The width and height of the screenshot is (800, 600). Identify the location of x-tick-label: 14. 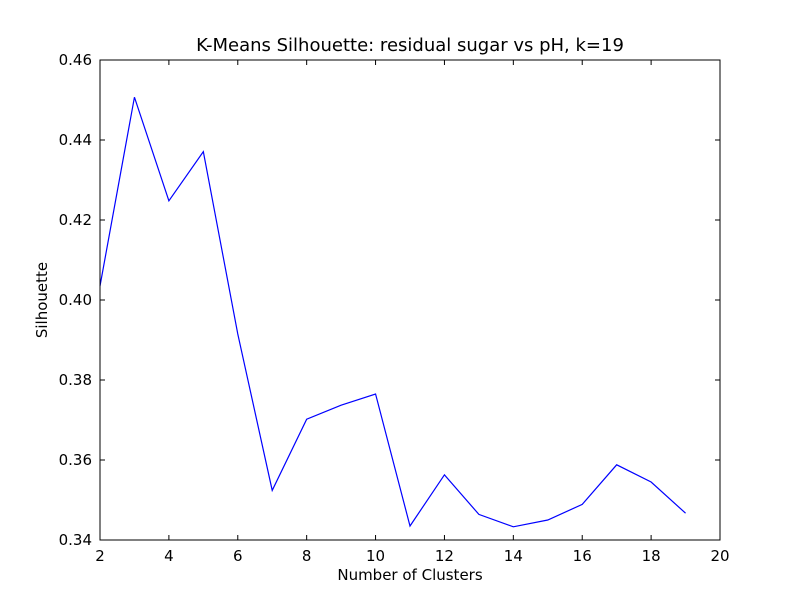
(513, 556).